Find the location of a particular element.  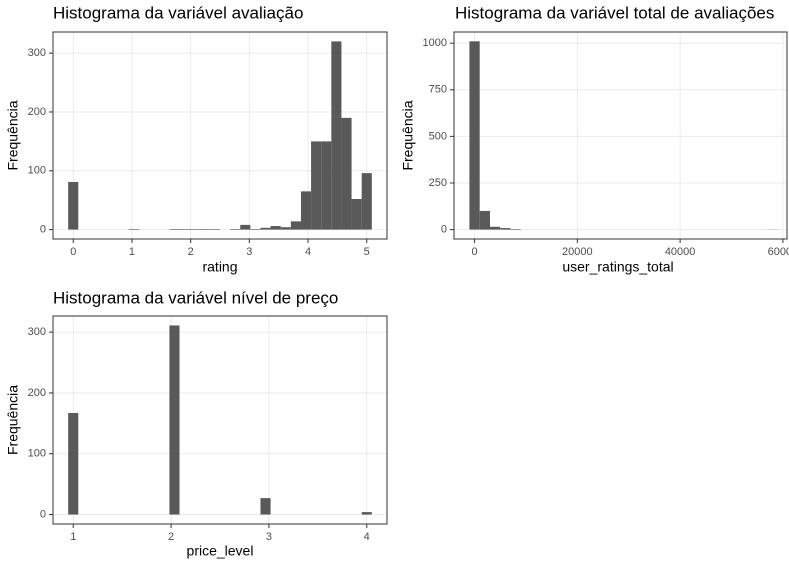

y-tick-label: 1000 is located at coordinates (435, 43).